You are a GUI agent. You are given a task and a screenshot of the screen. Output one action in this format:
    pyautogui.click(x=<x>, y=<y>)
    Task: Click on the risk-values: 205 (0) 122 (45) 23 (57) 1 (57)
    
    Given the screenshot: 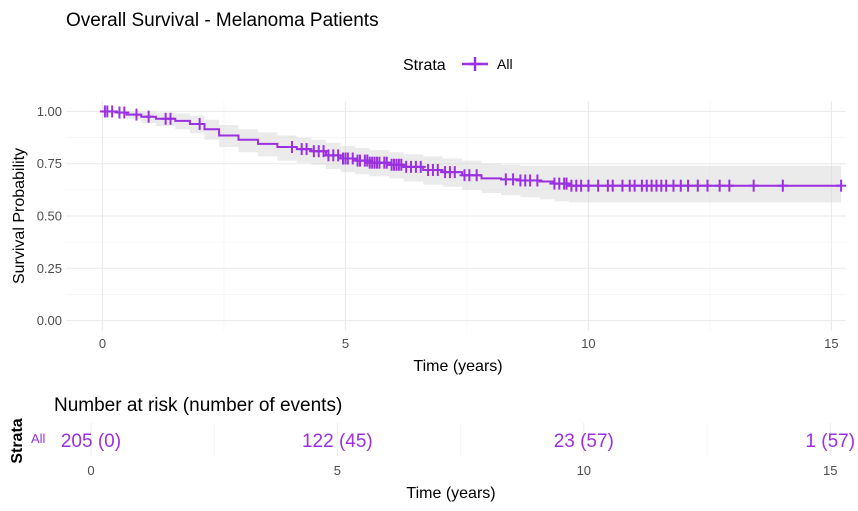 What is the action you would take?
    pyautogui.click(x=458, y=441)
    